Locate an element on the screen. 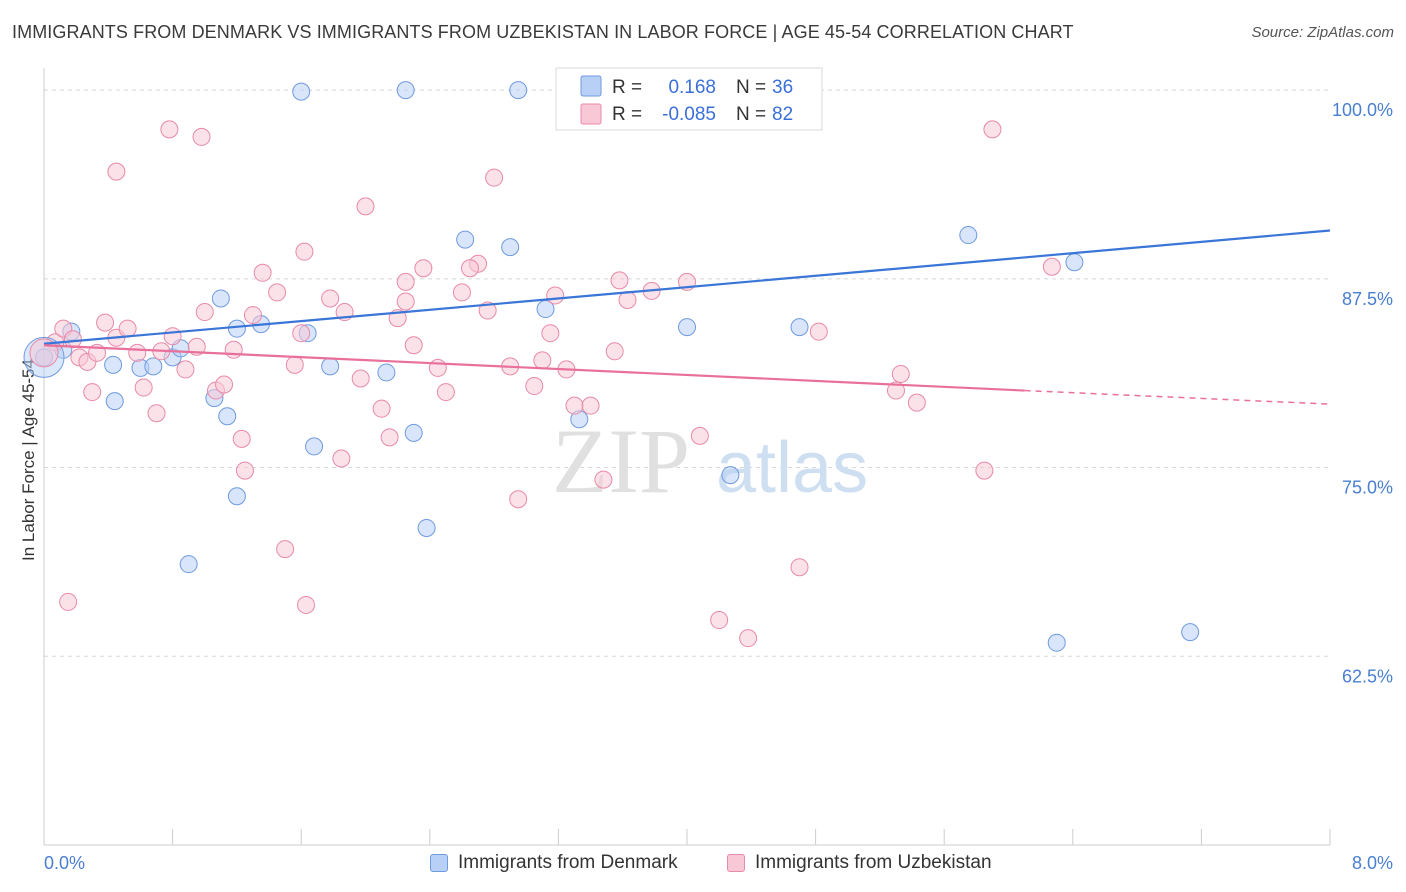 Image resolution: width=1406 pixels, height=892 pixels. legend-n-value-uzbekistan: 82 is located at coordinates (782, 114).